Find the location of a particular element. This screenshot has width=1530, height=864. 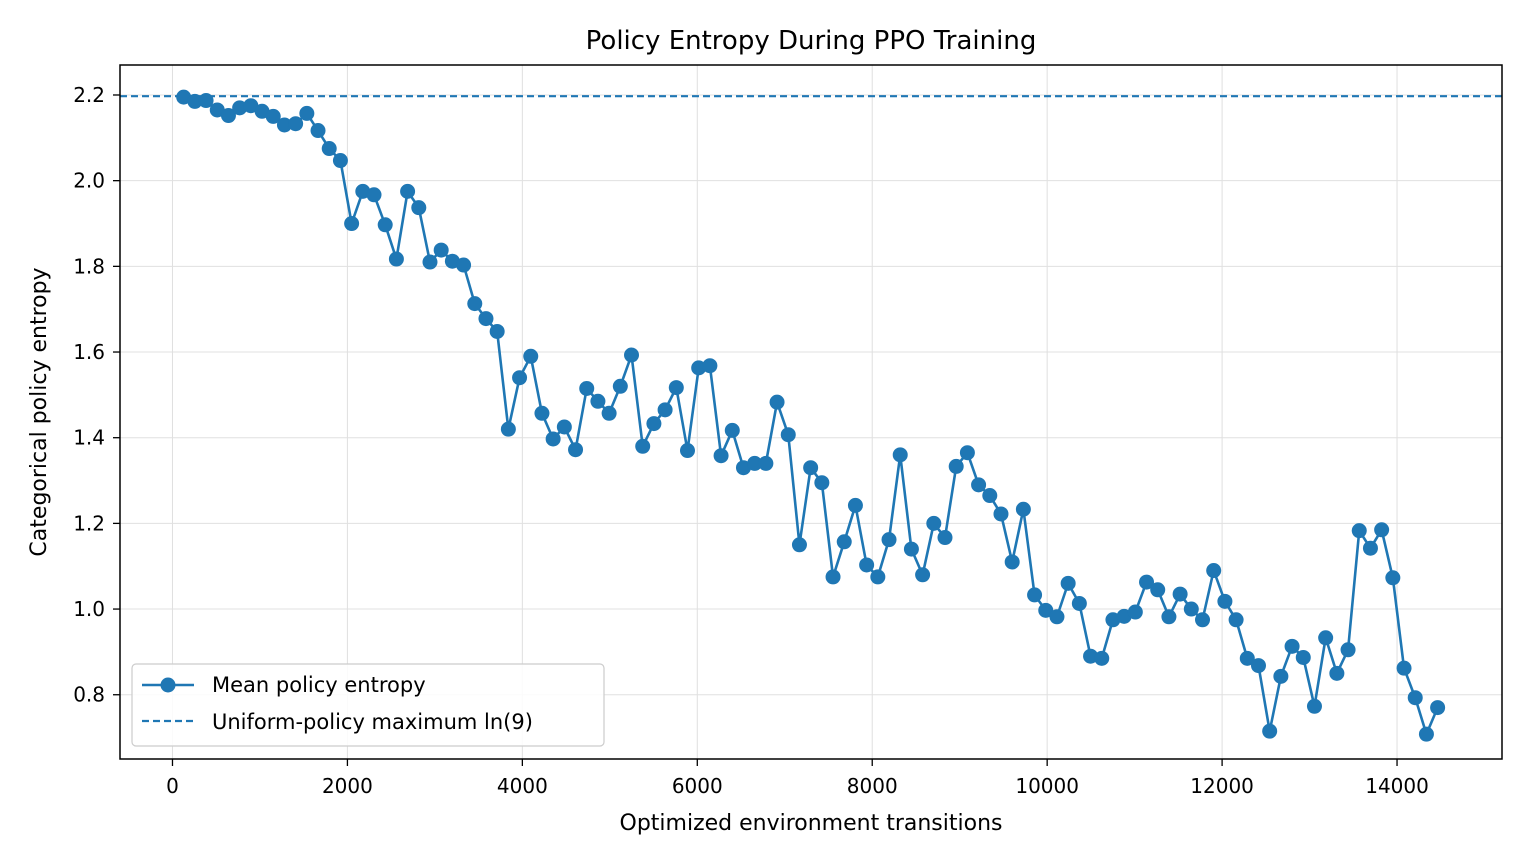

x-tick-label: 12000 is located at coordinates (1222, 786).